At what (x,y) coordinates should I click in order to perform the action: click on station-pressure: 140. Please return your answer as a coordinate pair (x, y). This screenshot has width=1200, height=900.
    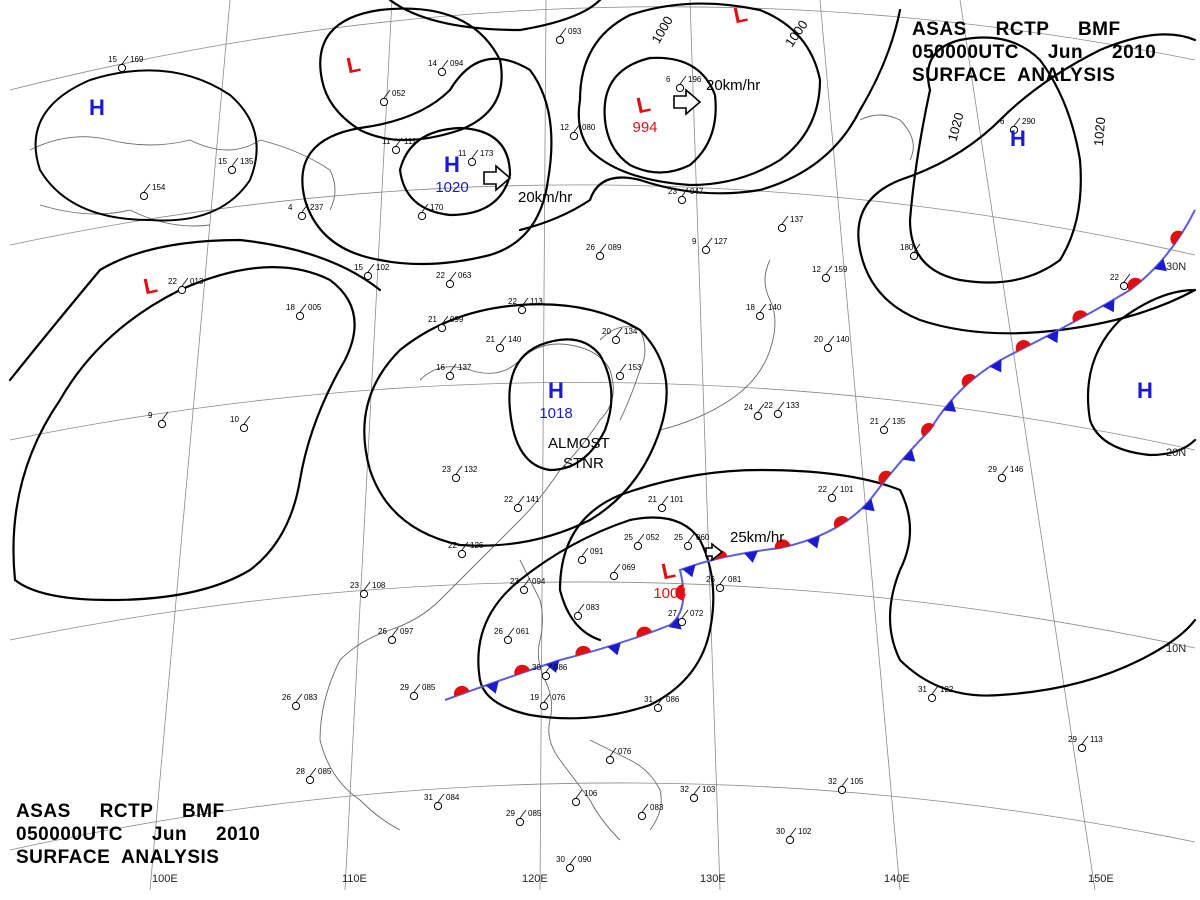
    Looking at the image, I should click on (775, 307).